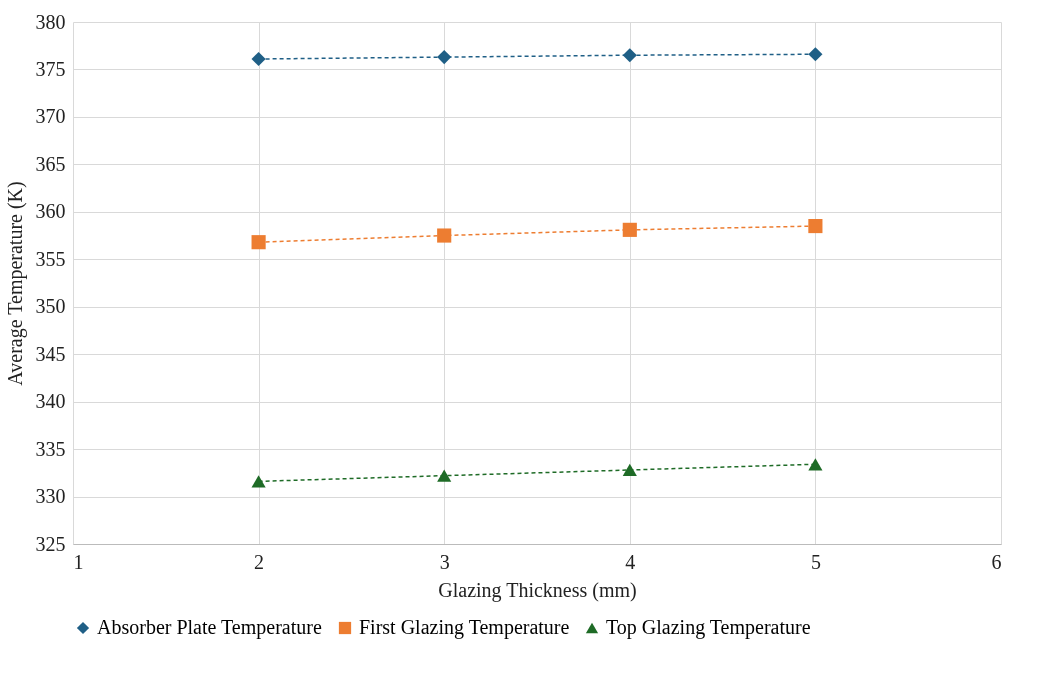 The image size is (1049, 684). Describe the element at coordinates (50, 401) in the screenshot. I see `y-tick-label: 340` at that location.